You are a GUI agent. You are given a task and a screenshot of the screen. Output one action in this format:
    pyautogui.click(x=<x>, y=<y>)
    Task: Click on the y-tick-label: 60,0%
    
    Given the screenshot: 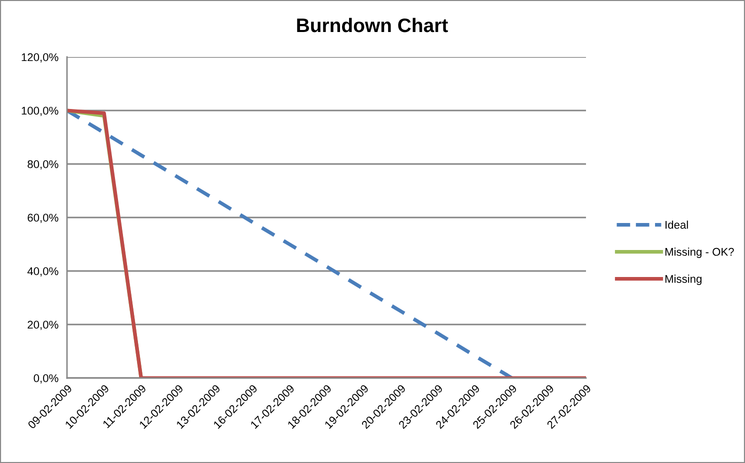 What is the action you would take?
    pyautogui.click(x=43, y=218)
    